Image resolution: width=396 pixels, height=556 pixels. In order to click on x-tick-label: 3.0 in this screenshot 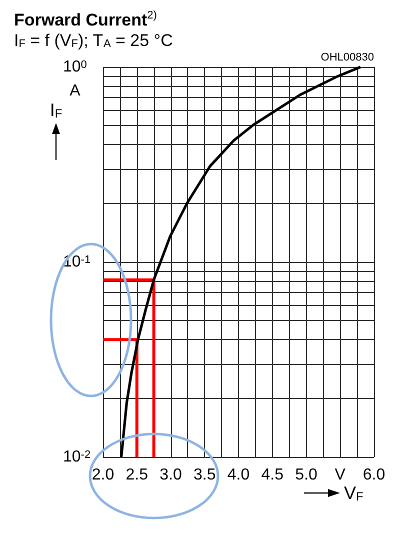, I will do `click(171, 475)`.